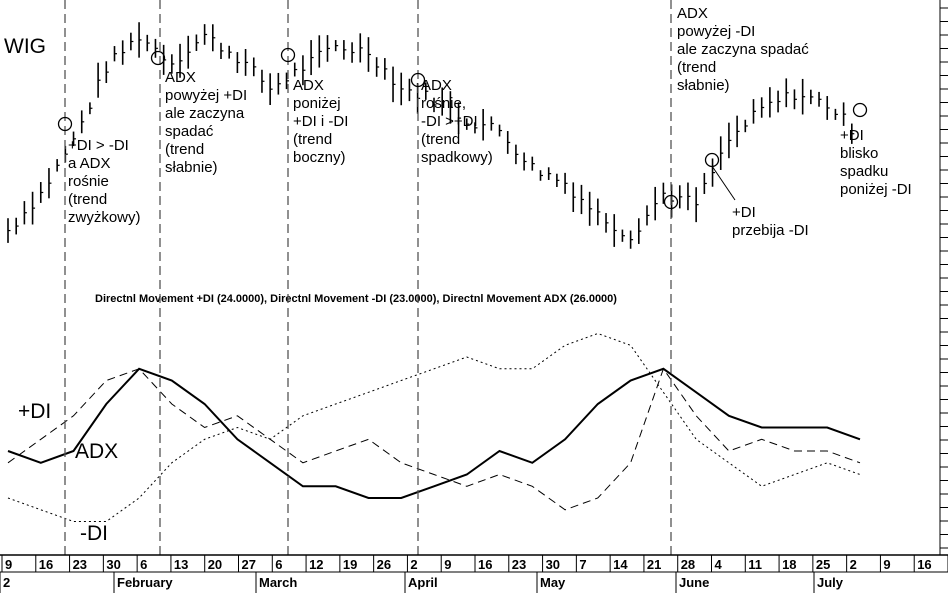 Image resolution: width=948 pixels, height=593 pixels. I want to click on annotation-line: spadać, so click(189, 131).